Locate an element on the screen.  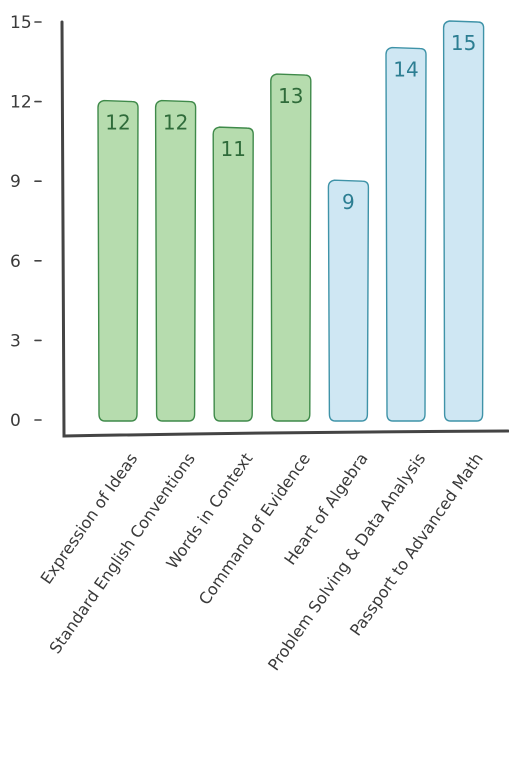
y-tick-label: 12 is located at coordinates (21, 103).